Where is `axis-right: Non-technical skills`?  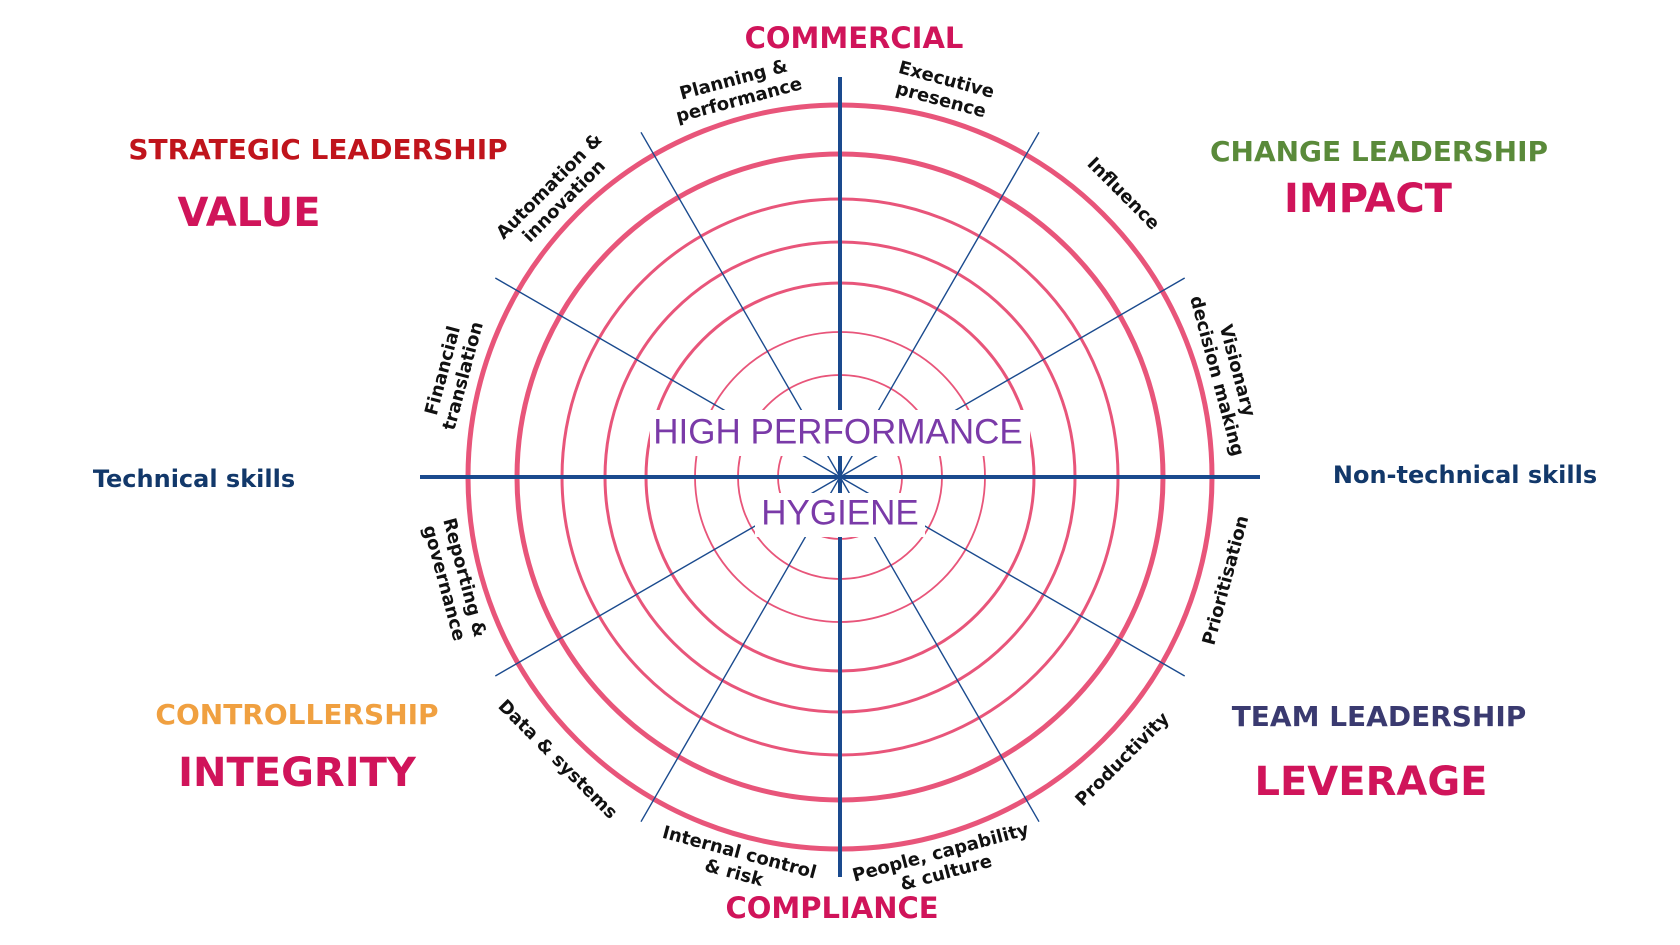 axis-right: Non-technical skills is located at coordinates (1465, 475).